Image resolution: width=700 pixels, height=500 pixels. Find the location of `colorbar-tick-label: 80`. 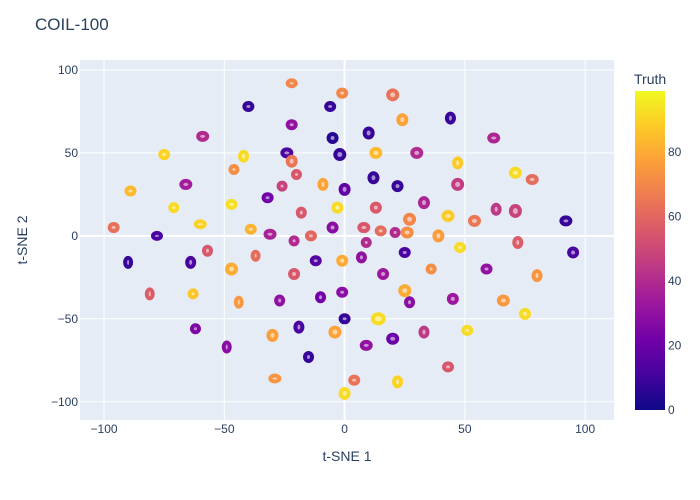

colorbar-tick-label: 80 is located at coordinates (675, 152).